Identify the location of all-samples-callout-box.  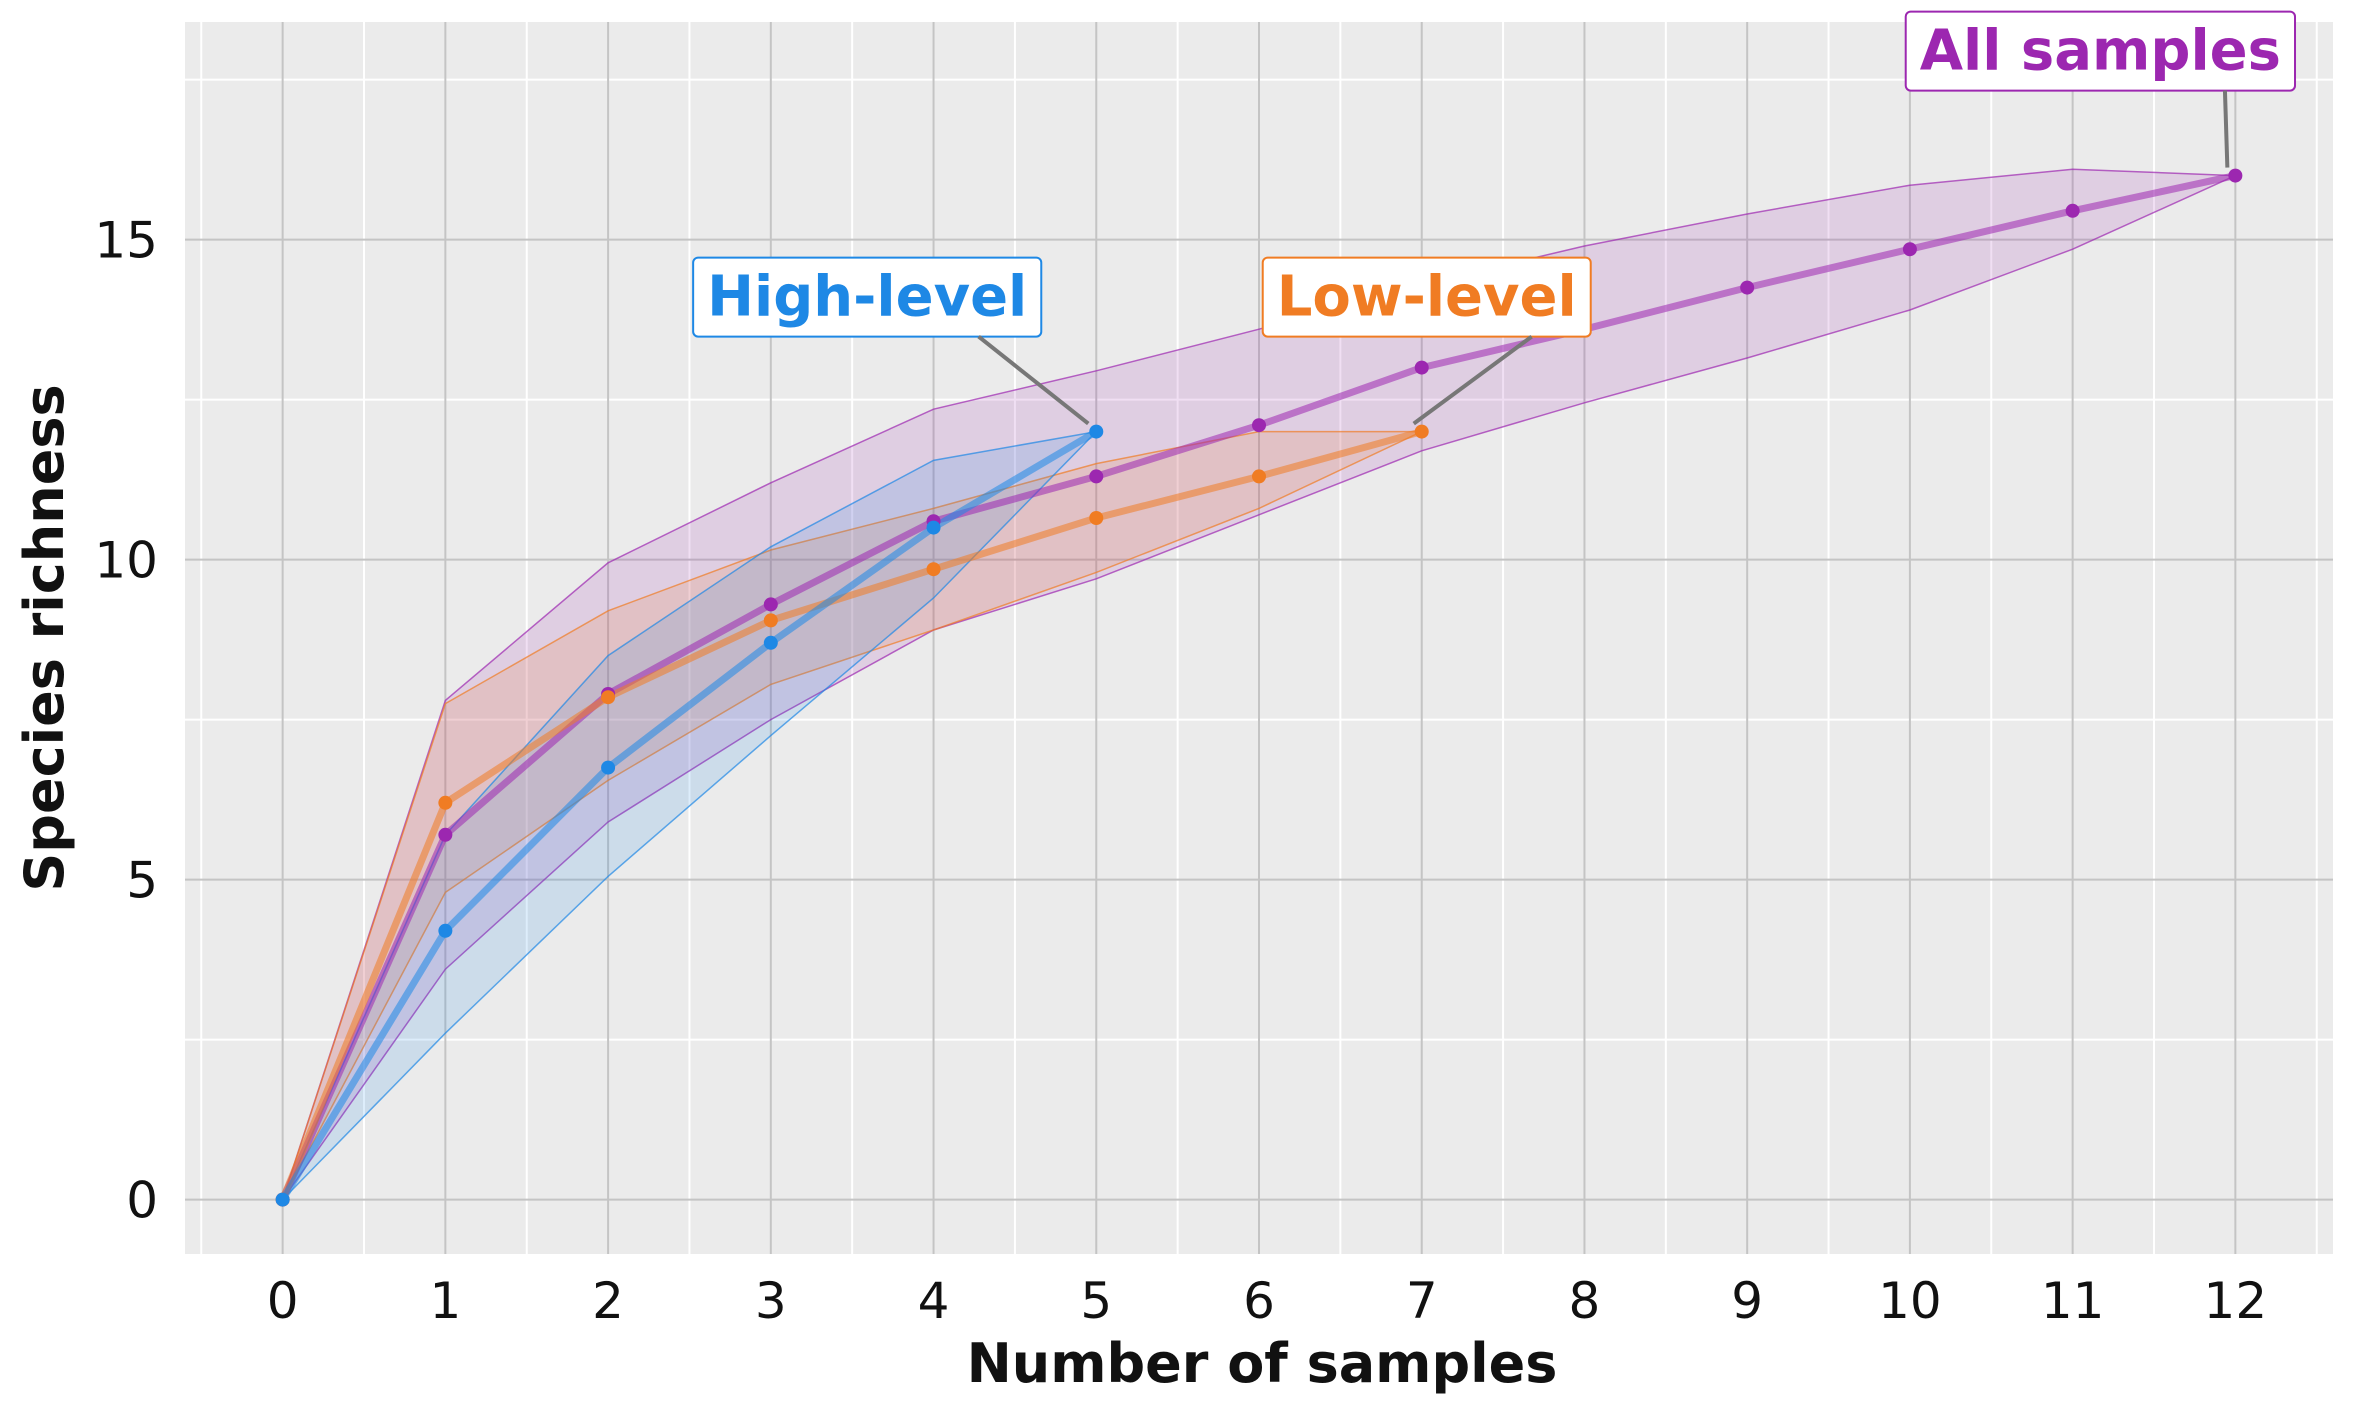
(2100, 51).